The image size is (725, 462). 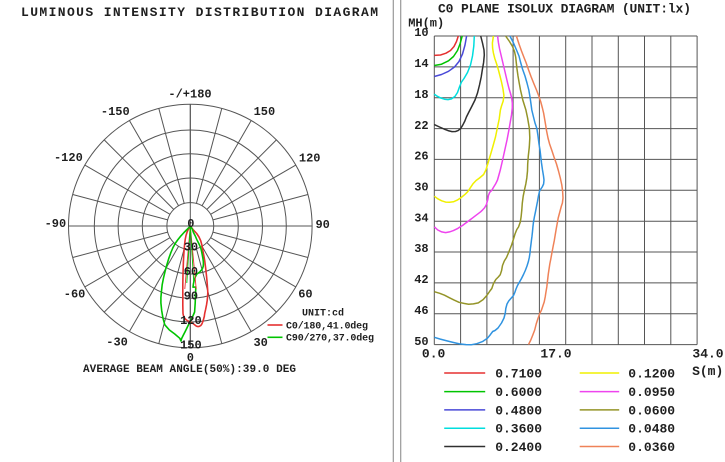 I want to click on svg-text: S(m), so click(x=707, y=371).